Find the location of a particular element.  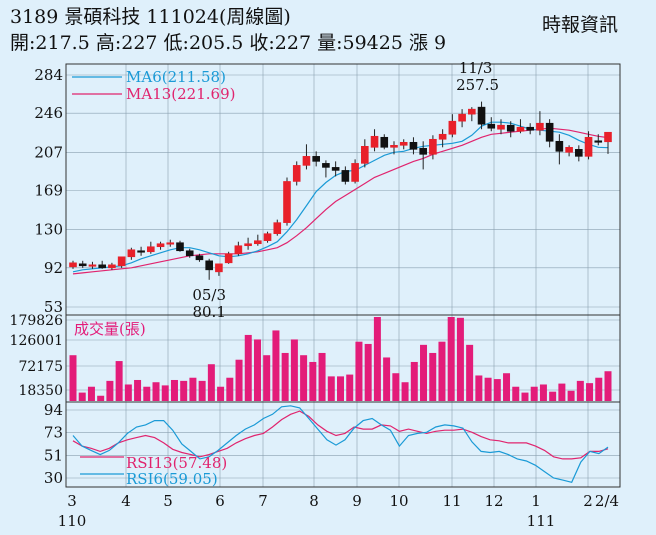

volume-tick-label: 179826 is located at coordinates (37, 321).